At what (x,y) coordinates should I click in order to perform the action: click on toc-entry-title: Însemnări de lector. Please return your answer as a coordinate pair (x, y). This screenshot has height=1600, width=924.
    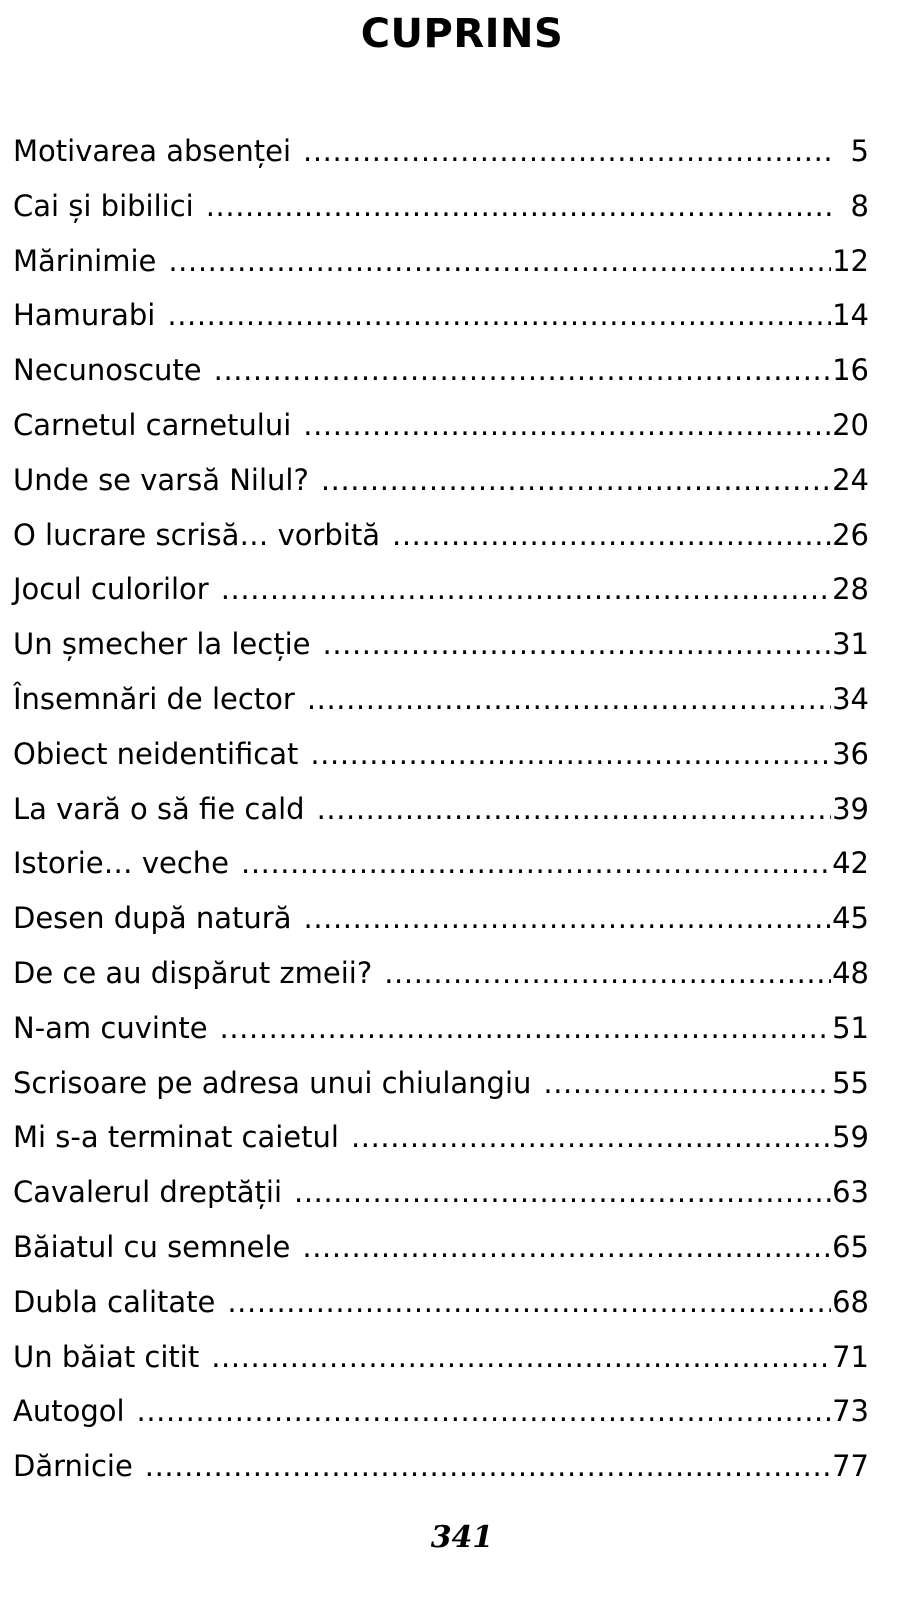
    Looking at the image, I should click on (154, 698).